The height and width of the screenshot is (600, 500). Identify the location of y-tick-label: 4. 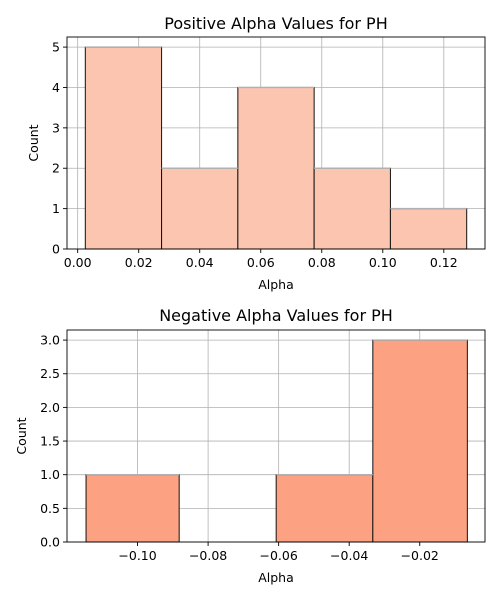
(56, 87).